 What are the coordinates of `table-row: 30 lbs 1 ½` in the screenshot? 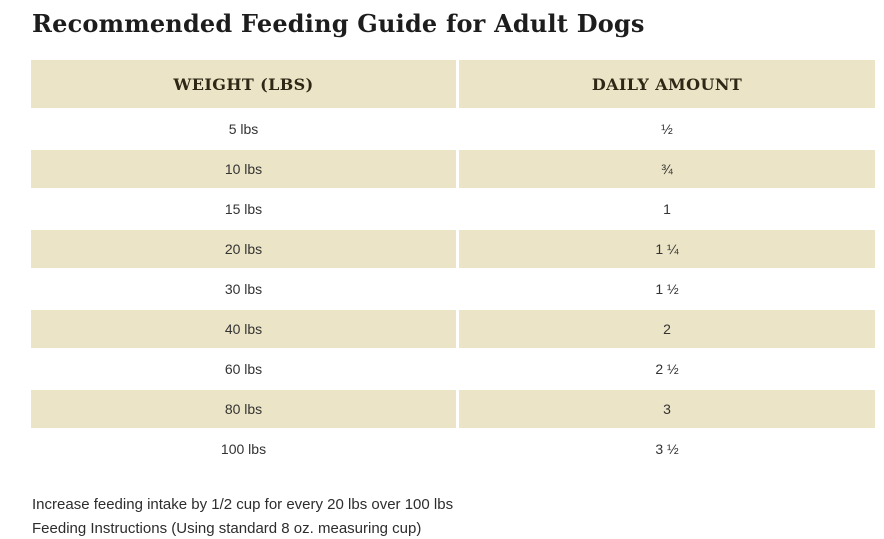 It's located at (453, 289).